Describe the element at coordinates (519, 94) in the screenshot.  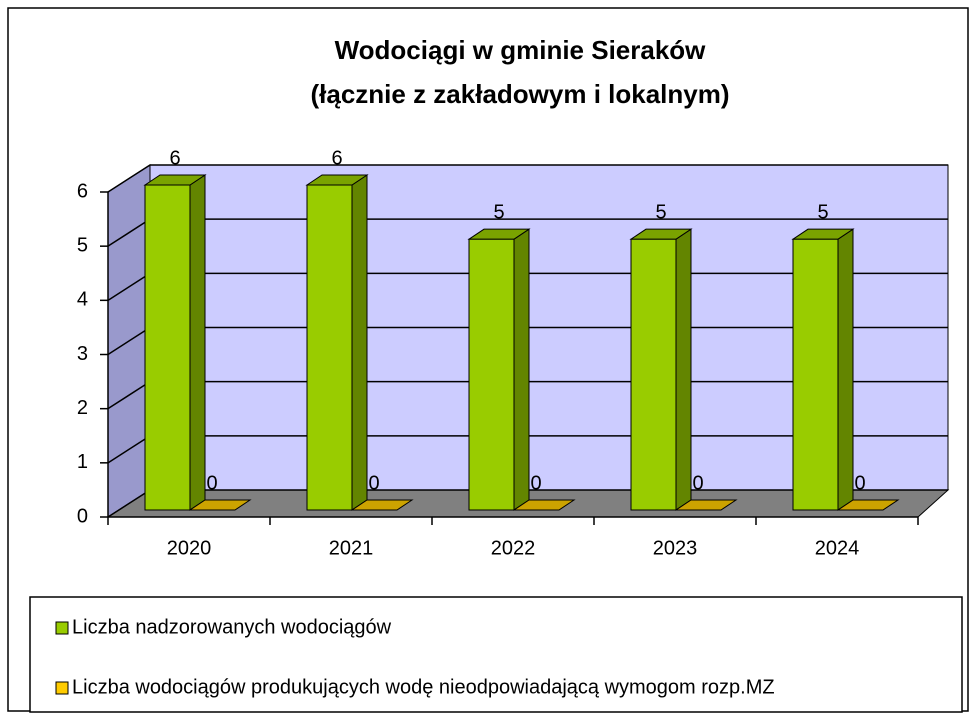
I see `chart-subtitle: (łącznie z zakładowym i lokalnym)` at that location.